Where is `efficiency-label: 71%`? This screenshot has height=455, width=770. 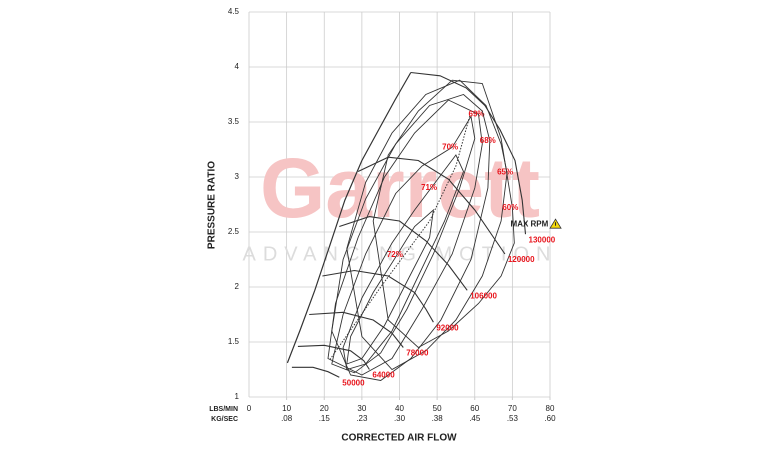 efficiency-label: 71% is located at coordinates (429, 187).